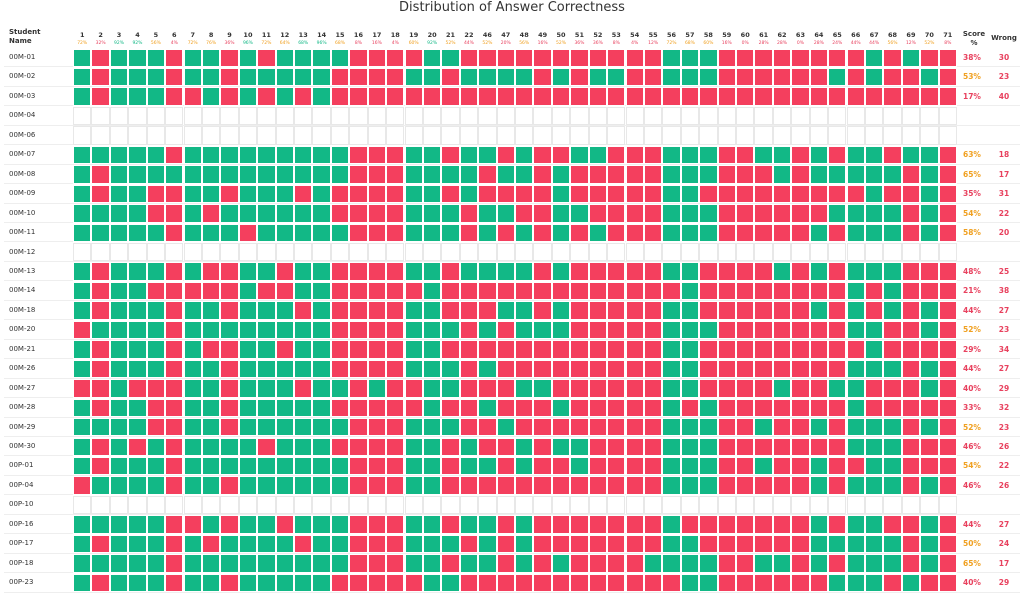 This screenshot has width=1024, height=594. Describe the element at coordinates (800, 43) in the screenshot. I see `question-percent: 0%` at that location.